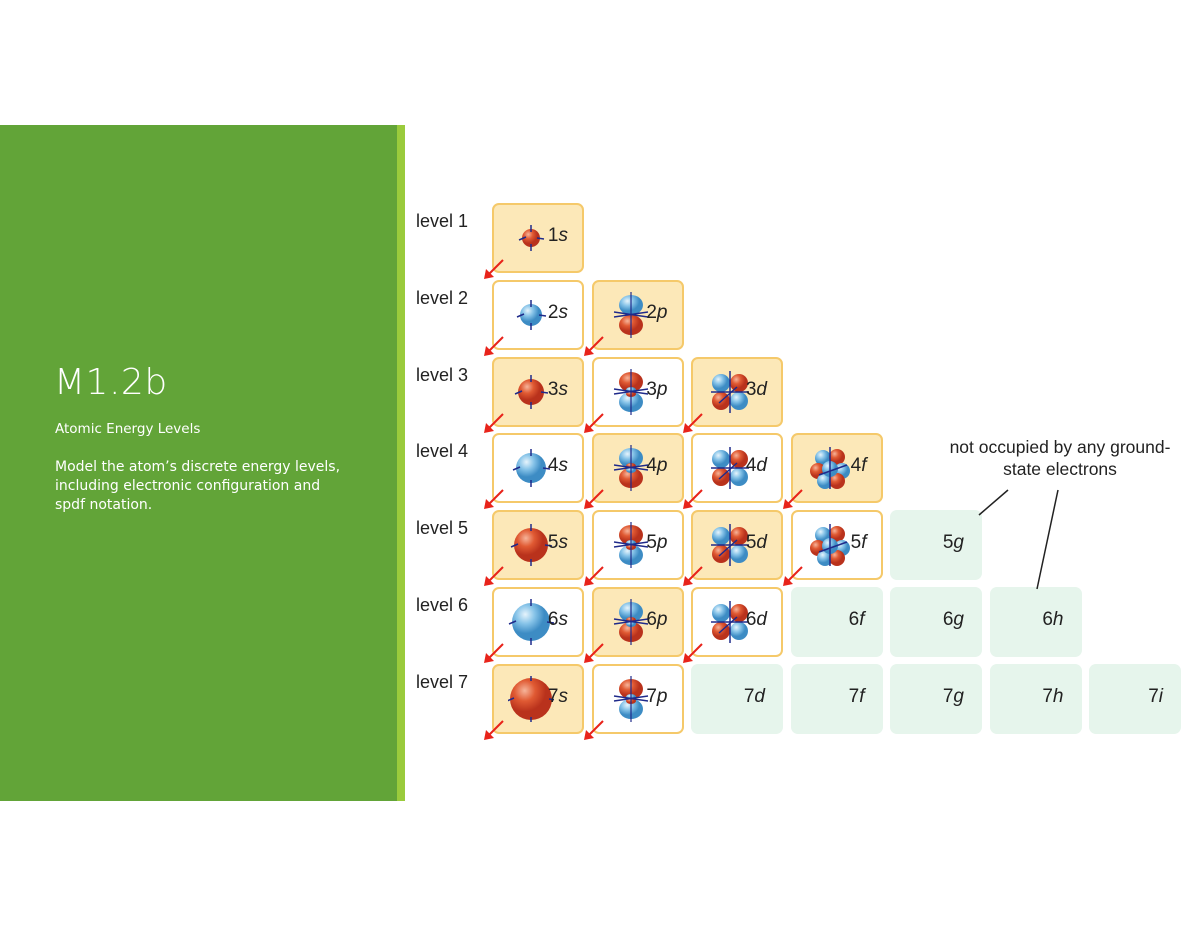 The image size is (1200, 927). I want to click on orbital-cell-7p: 7p, so click(637, 698).